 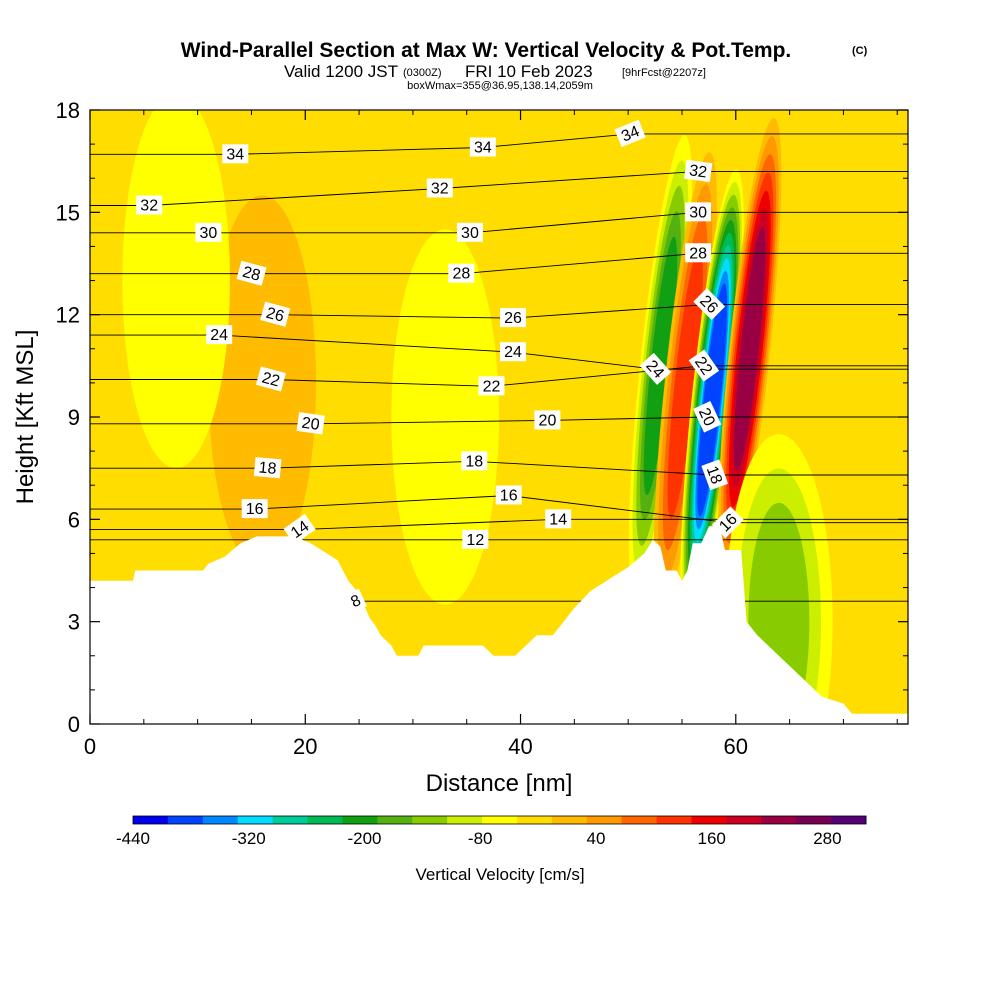 What do you see at coordinates (133, 838) in the screenshot?
I see `colorbar-tick-label: -440` at bounding box center [133, 838].